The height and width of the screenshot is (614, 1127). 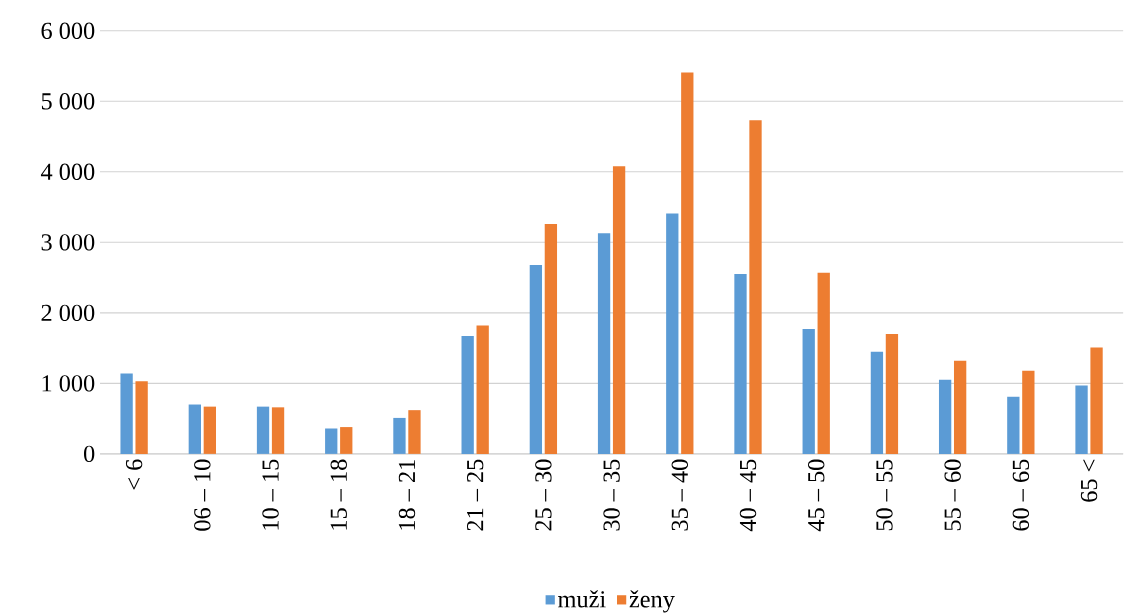 What do you see at coordinates (679, 495) in the screenshot?
I see `x-tick-label: 35 – 40` at bounding box center [679, 495].